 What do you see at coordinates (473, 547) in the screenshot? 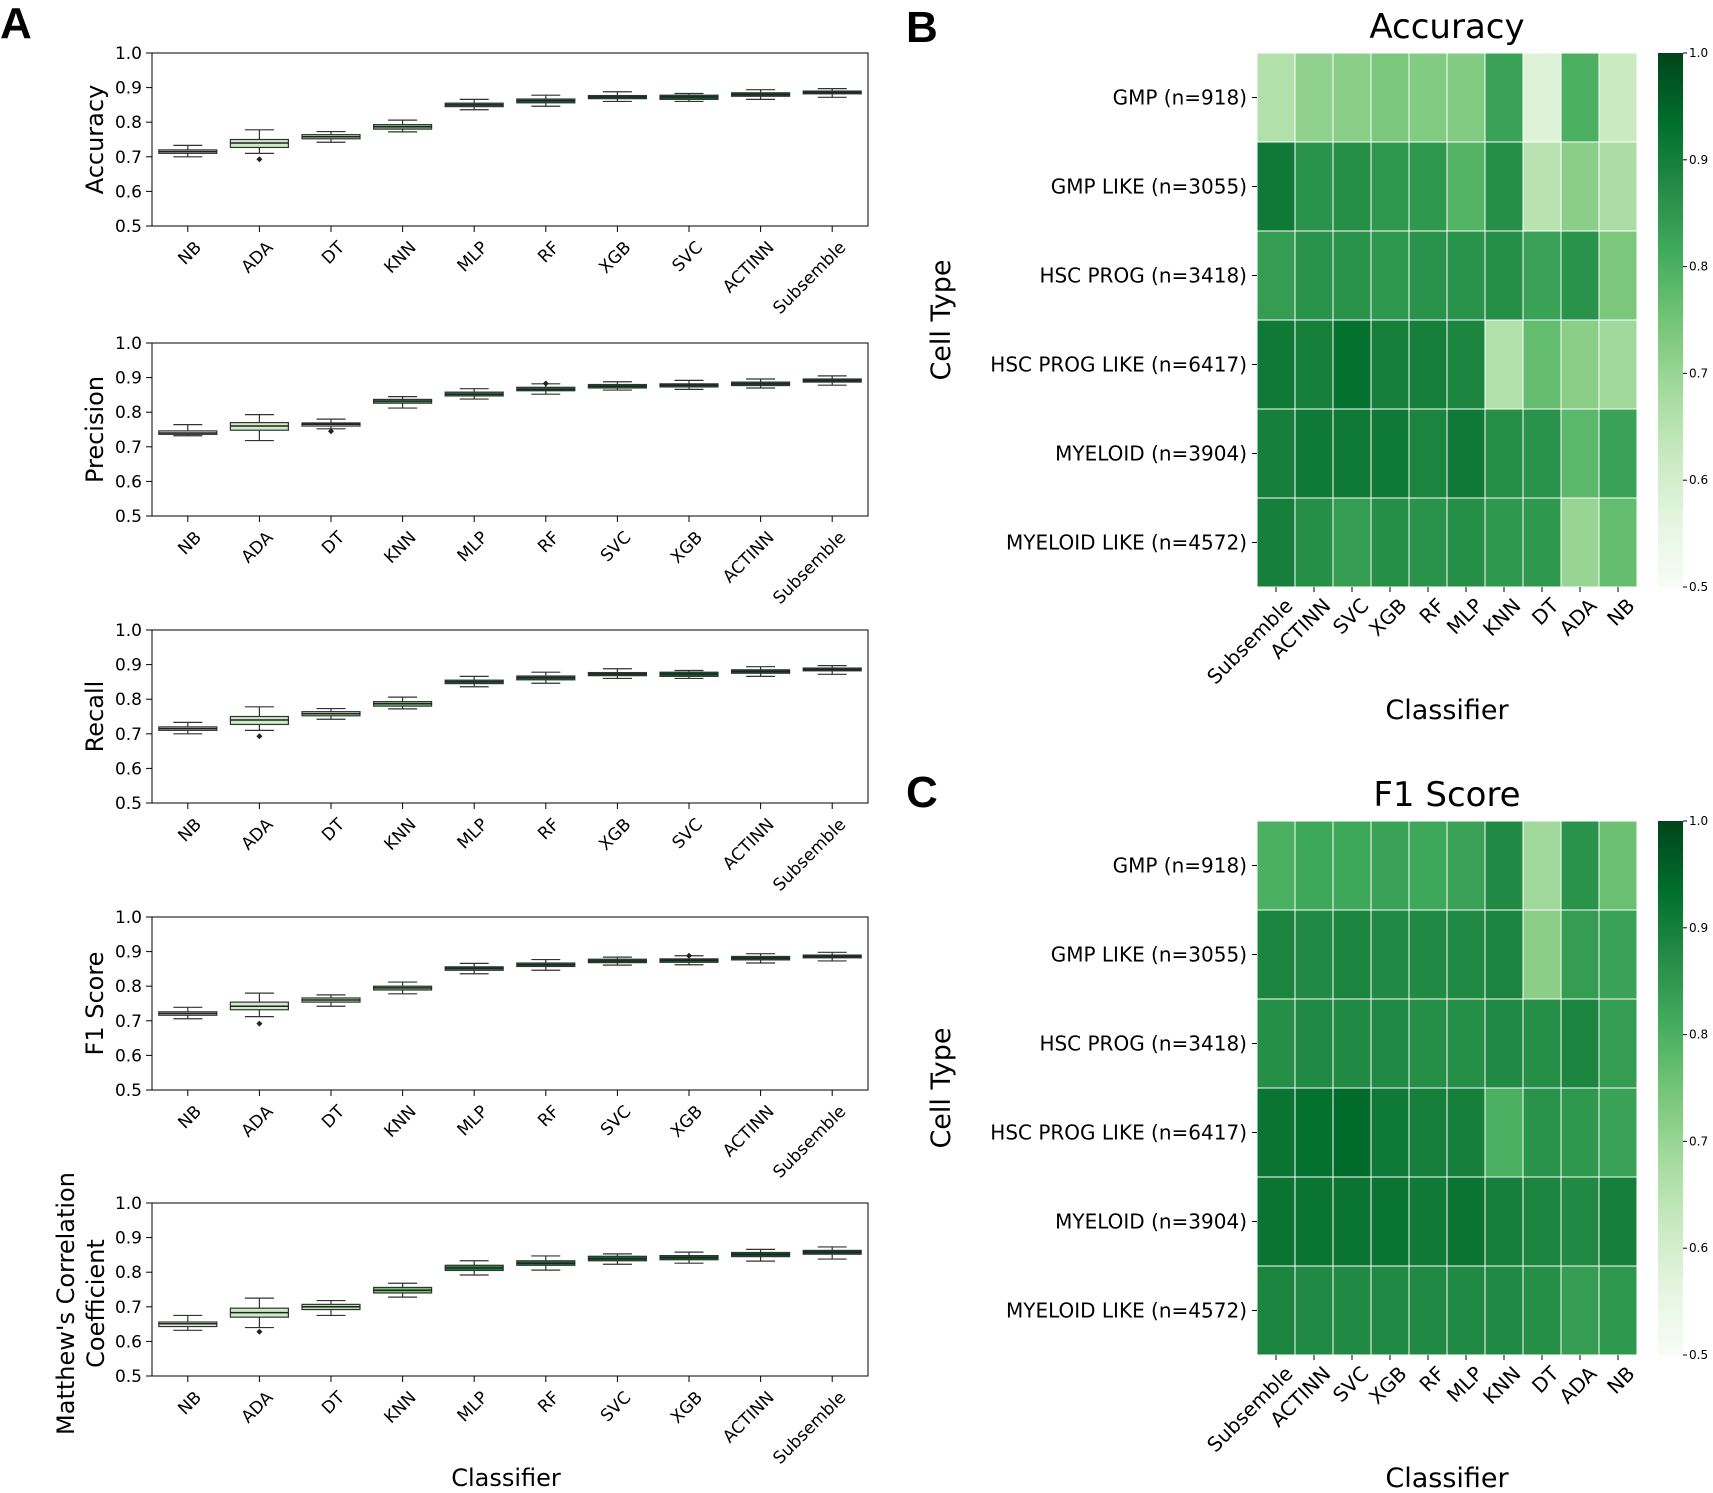
I see `x-tick-label: MLP` at bounding box center [473, 547].